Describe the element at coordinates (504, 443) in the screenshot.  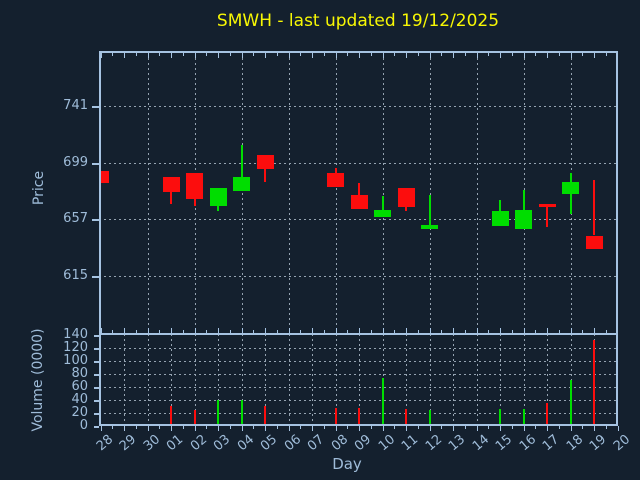
I see `day-tick-label: 15` at that location.